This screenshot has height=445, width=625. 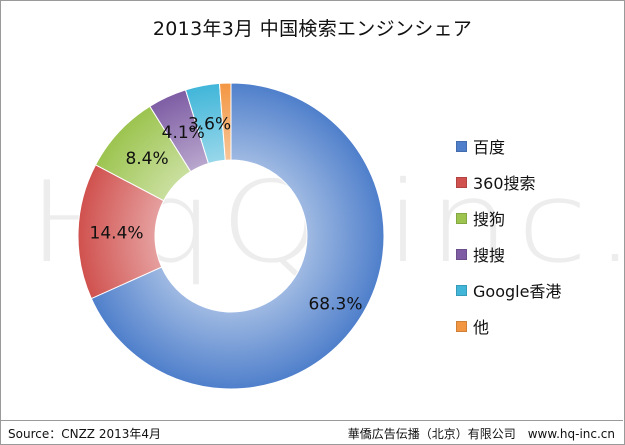 What do you see at coordinates (146, 159) in the screenshot?
I see `slice-label-sogou: 8.4%` at bounding box center [146, 159].